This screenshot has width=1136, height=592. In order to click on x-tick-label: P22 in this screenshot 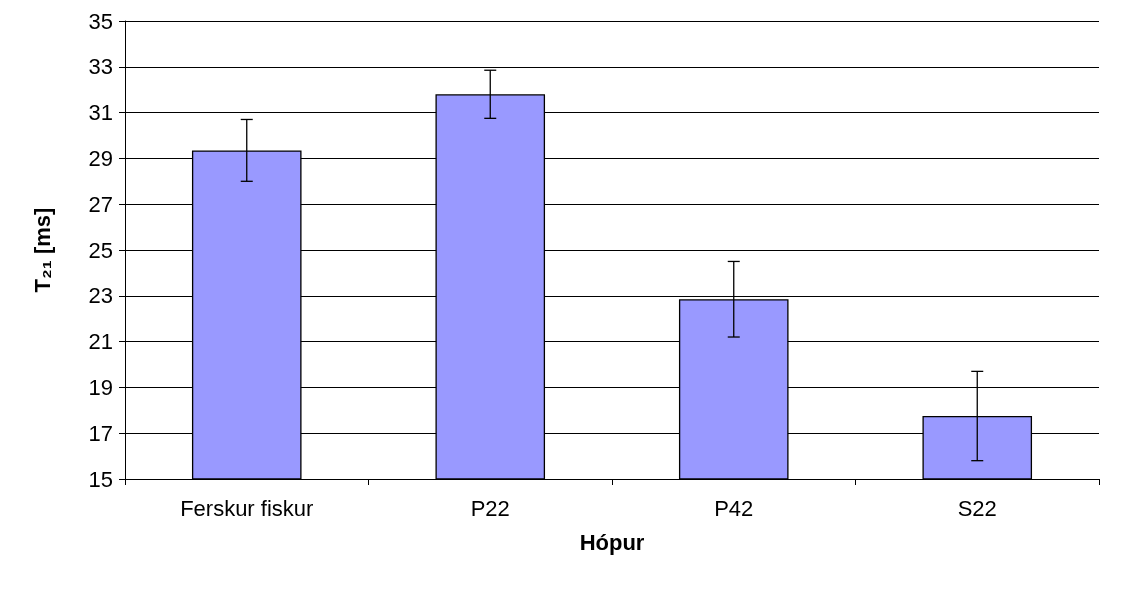, I will do `click(490, 508)`.